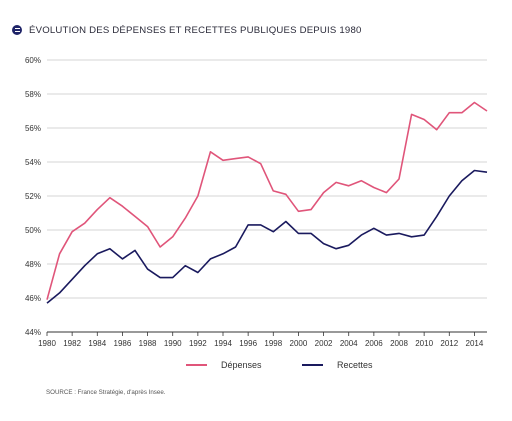 This screenshot has height=421, width=512. Describe the element at coordinates (449, 343) in the screenshot. I see `x-tick-label-2012: 2012` at that location.